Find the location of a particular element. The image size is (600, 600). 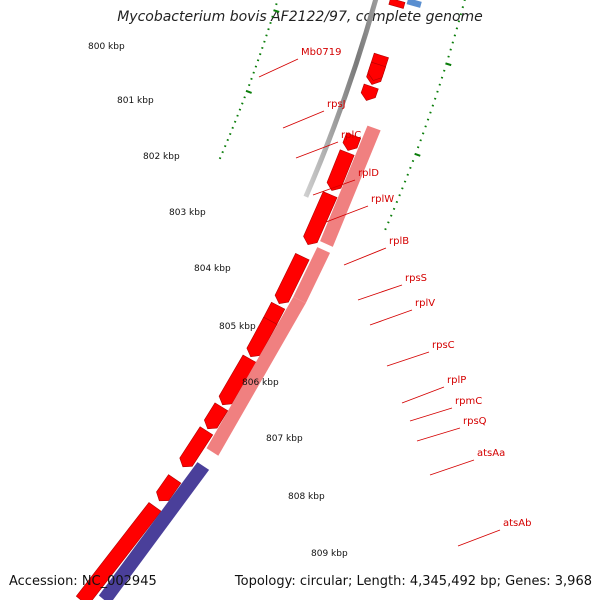

gene-label: rplB is located at coordinates (399, 241).